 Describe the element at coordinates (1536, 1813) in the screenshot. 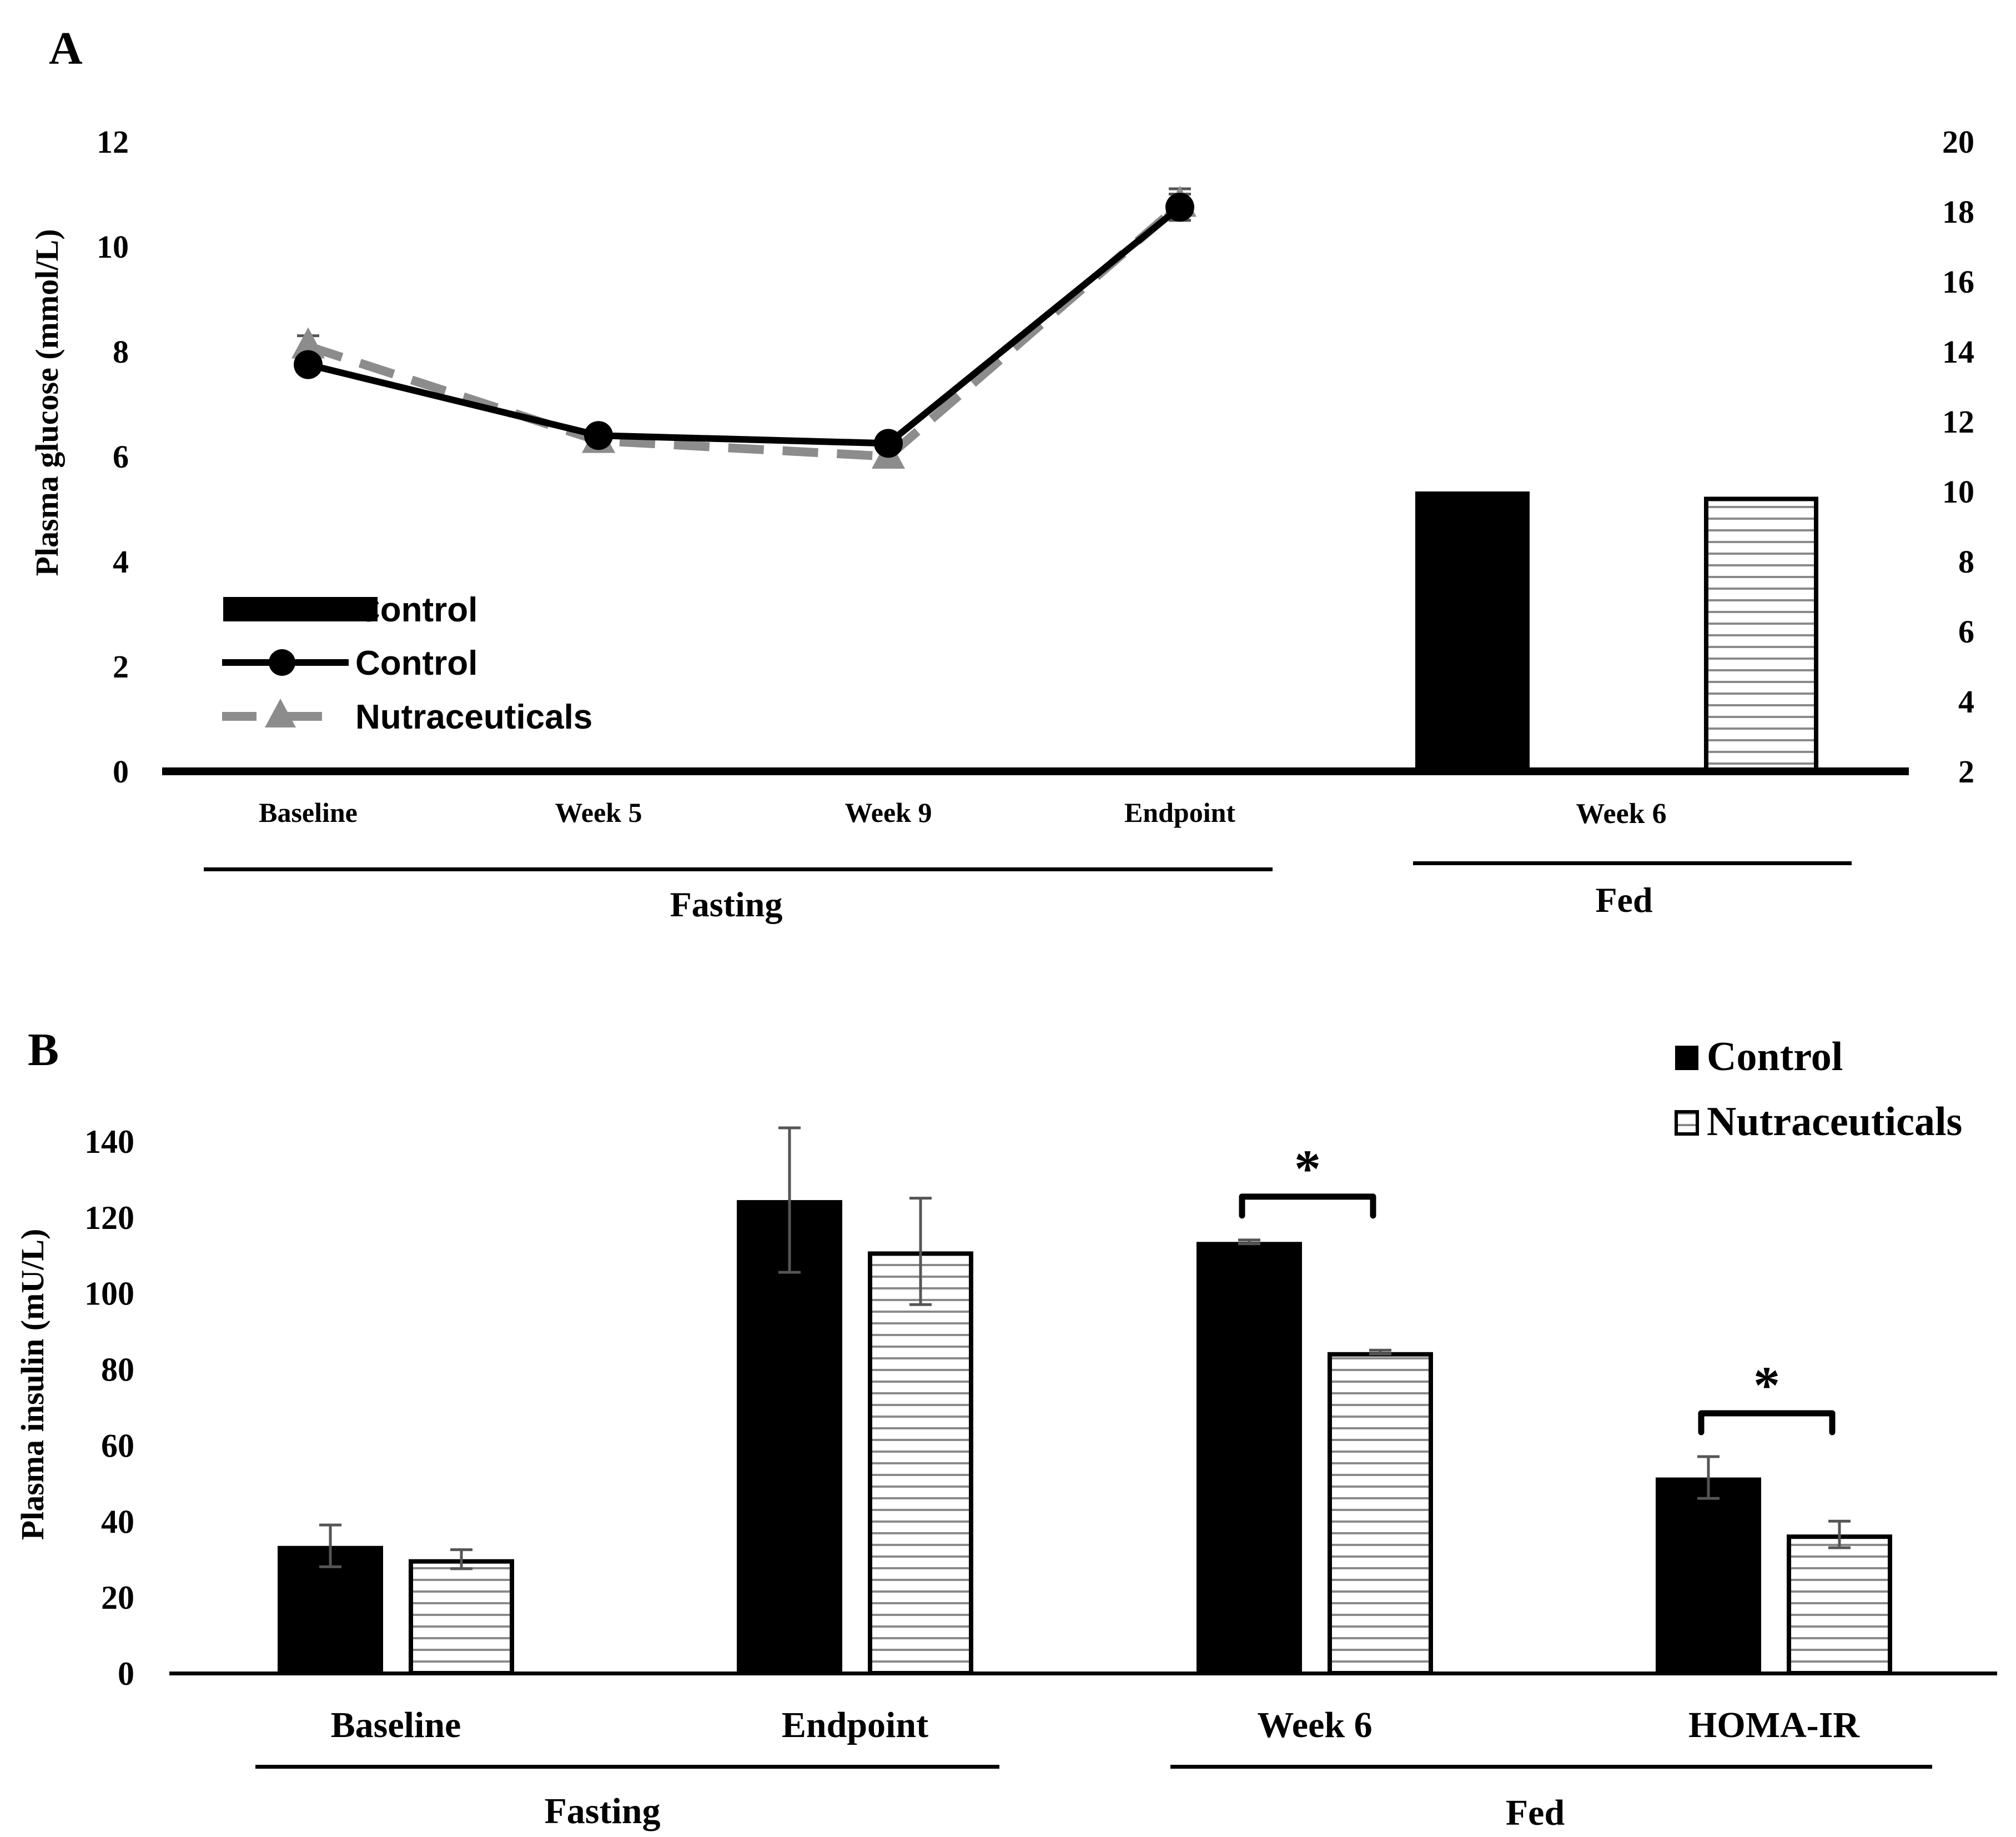

I see `panel-b-group-label-fed: Fed` at that location.